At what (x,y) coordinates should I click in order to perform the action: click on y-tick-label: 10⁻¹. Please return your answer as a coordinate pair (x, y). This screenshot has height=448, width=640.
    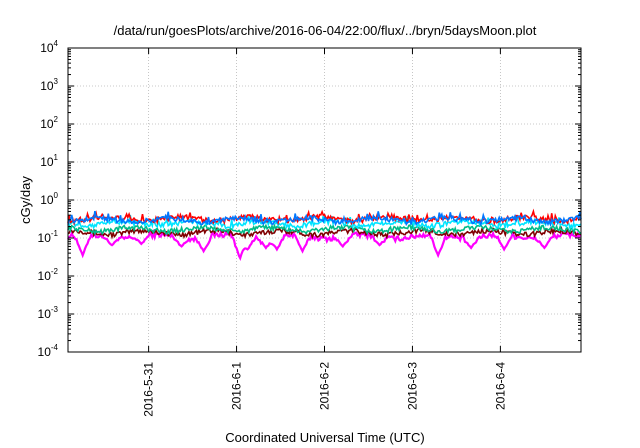
    Looking at the image, I should click on (48, 237).